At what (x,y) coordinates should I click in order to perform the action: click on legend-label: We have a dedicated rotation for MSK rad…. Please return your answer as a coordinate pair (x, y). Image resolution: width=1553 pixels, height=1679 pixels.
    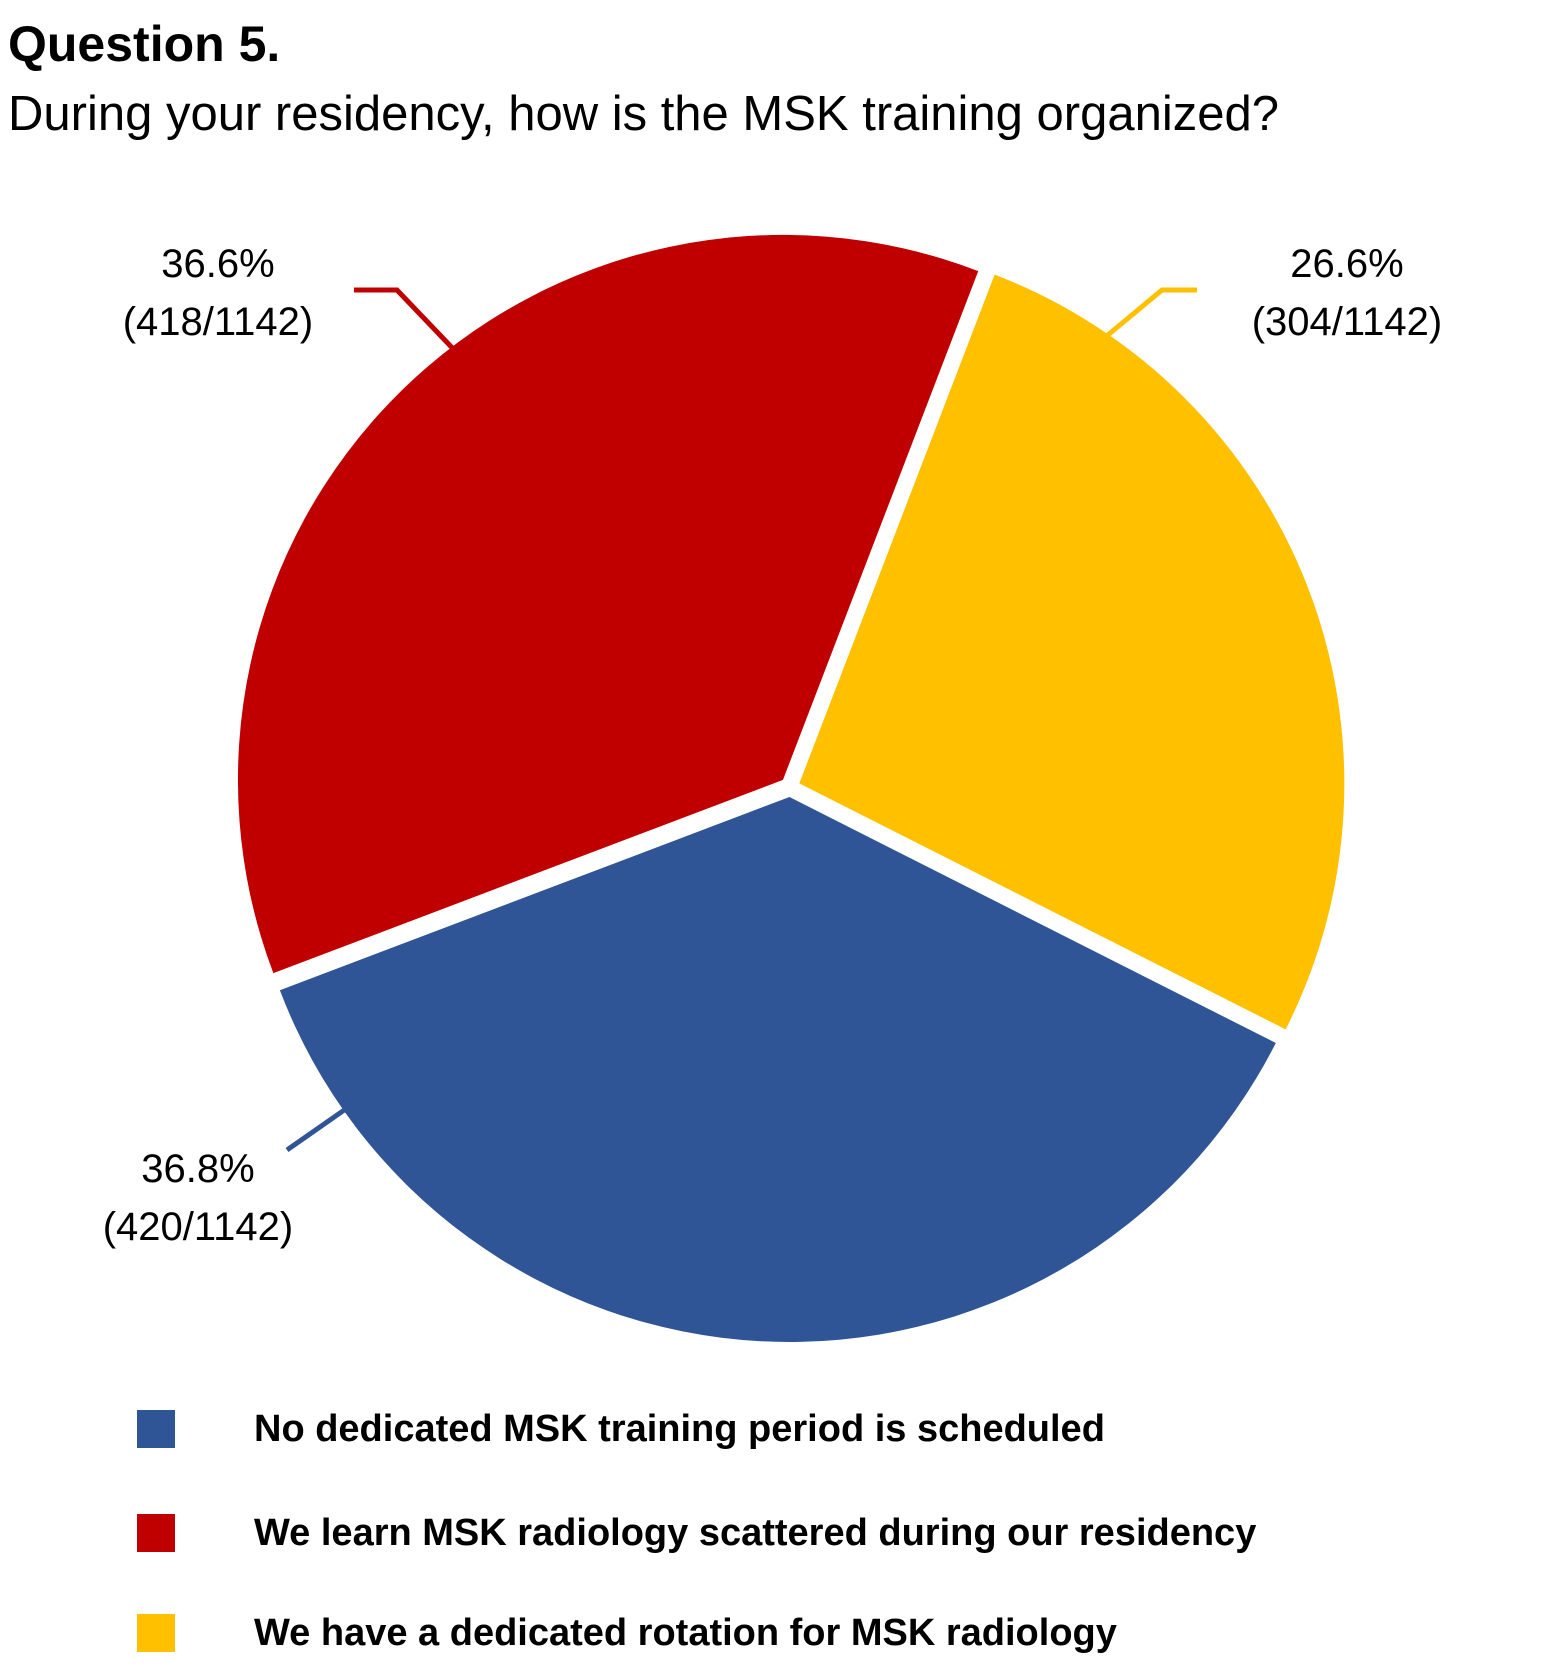
    Looking at the image, I should click on (685, 1633).